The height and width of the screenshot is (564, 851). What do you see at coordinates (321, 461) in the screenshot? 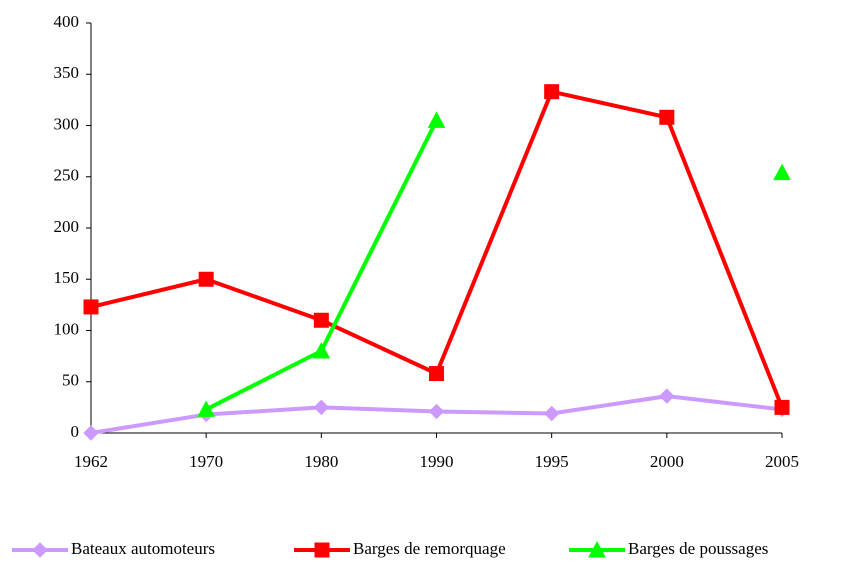
I see `x-tick-label: 1980` at bounding box center [321, 461].